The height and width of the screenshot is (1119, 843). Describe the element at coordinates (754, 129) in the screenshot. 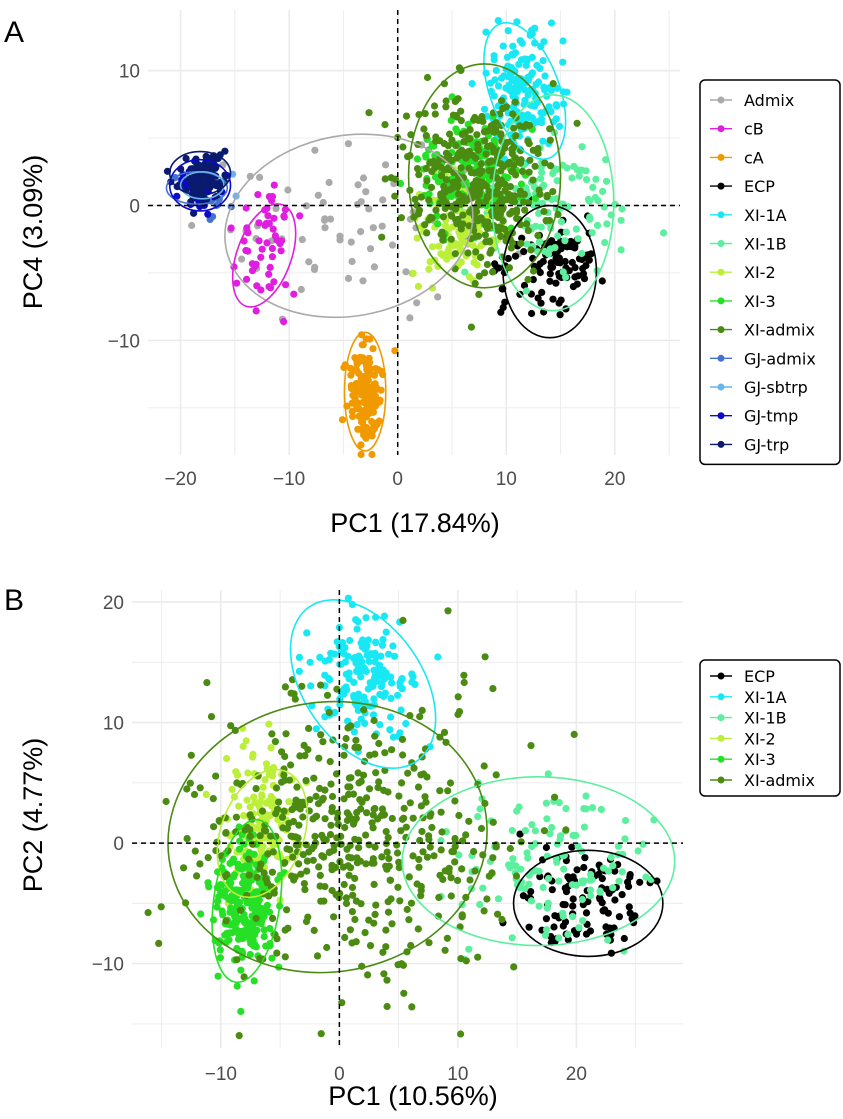

I see `legend-label: cB` at that location.